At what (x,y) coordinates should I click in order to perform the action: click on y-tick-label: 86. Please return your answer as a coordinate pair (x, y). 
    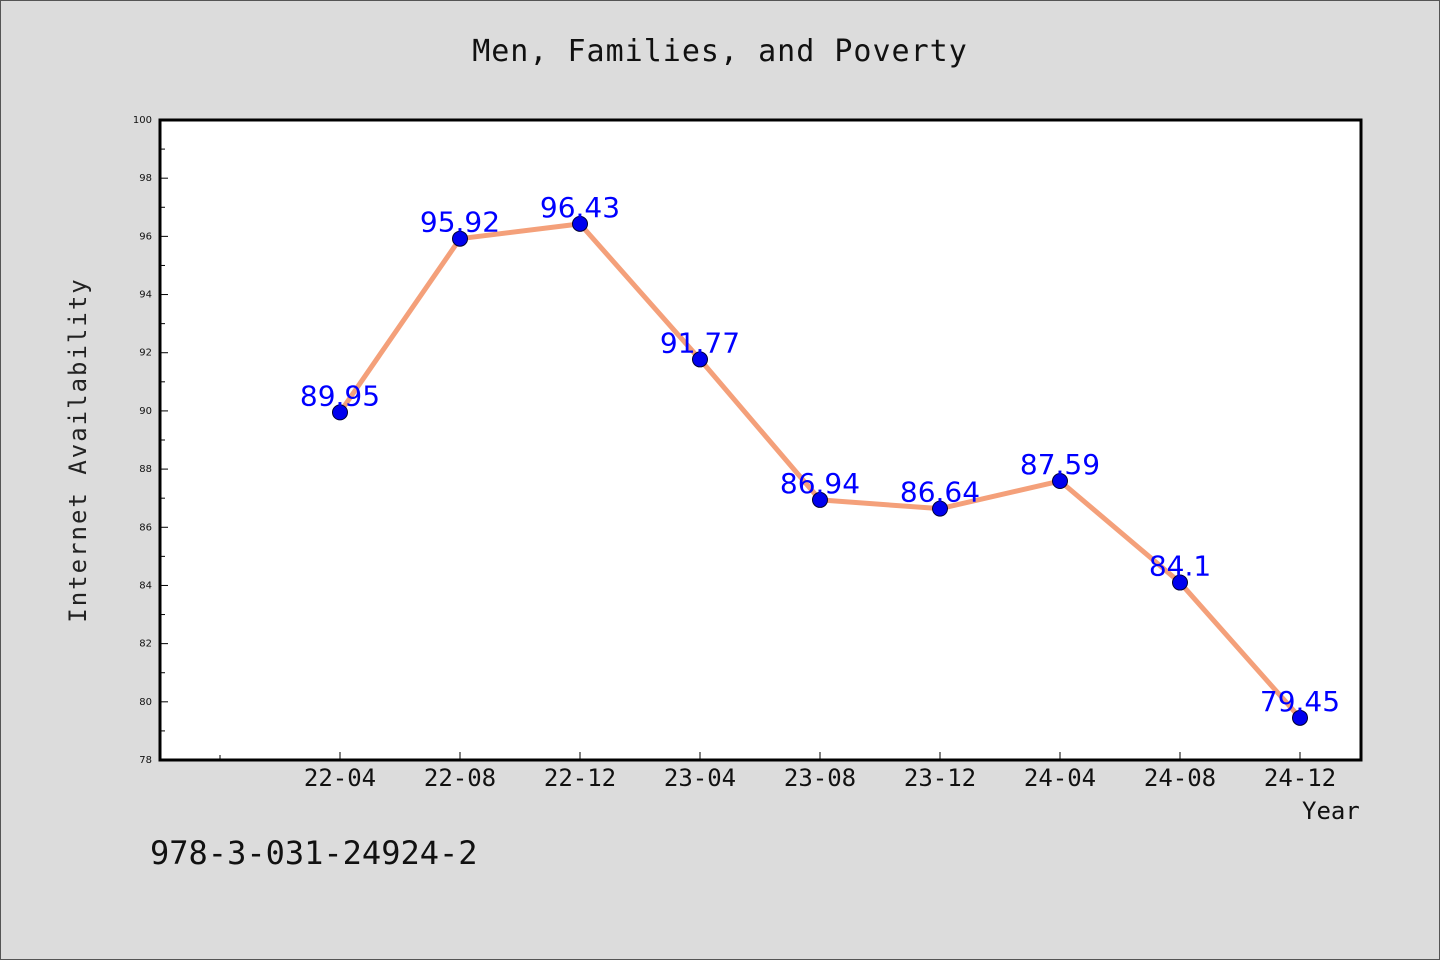
    Looking at the image, I should click on (145, 527).